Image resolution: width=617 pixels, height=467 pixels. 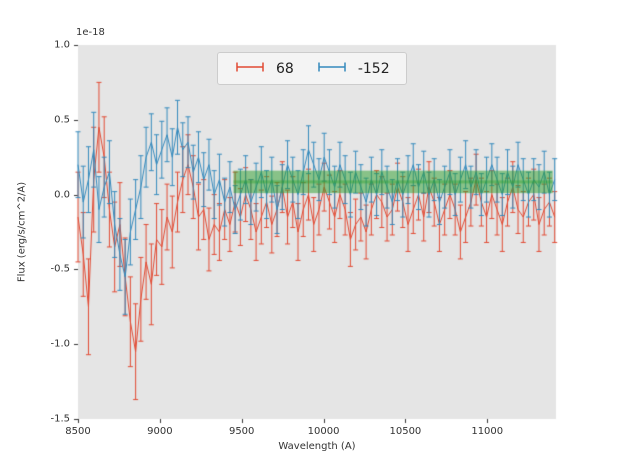 What do you see at coordinates (353, 68) in the screenshot?
I see `legend-item-minus152: -152` at bounding box center [353, 68].